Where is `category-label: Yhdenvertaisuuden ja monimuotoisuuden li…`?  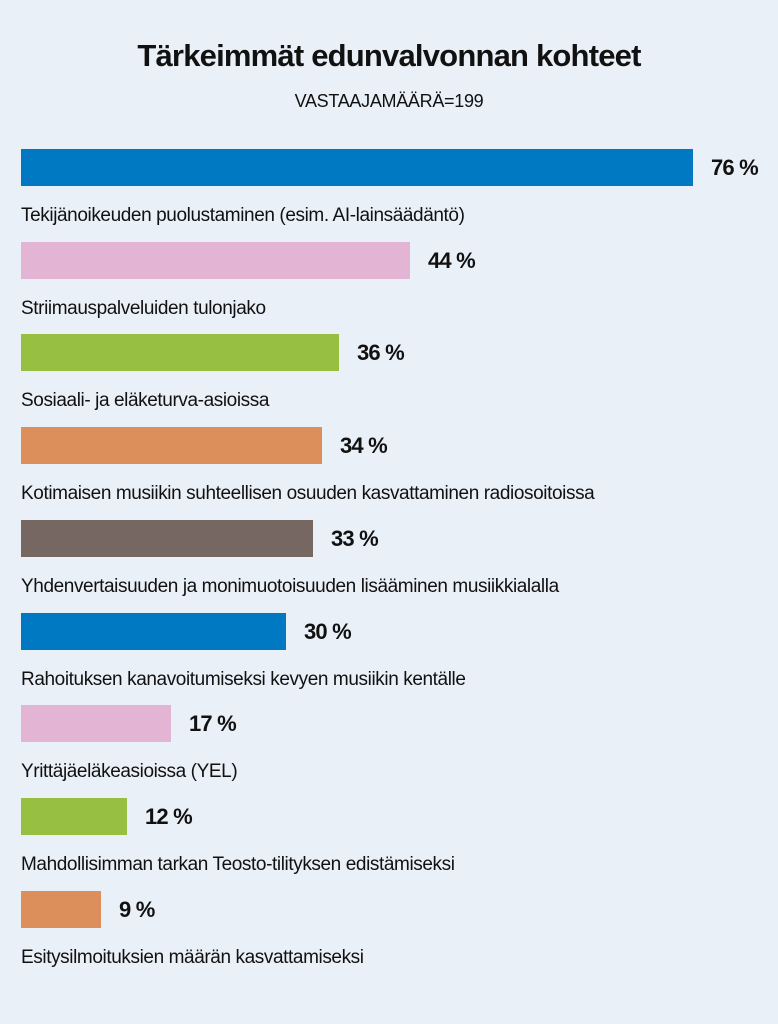
category-label: Yhdenvertaisuuden ja monimuotoisuuden li… is located at coordinates (290, 586).